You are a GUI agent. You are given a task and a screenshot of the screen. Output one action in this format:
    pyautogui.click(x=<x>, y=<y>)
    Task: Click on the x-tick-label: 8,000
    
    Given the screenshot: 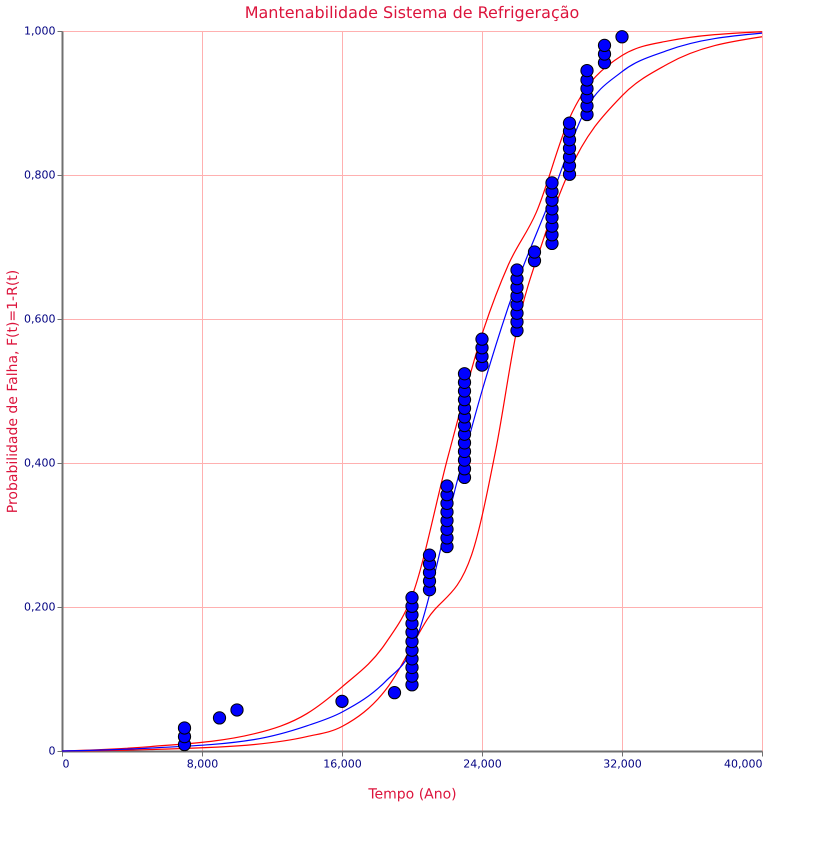 What is the action you would take?
    pyautogui.click(x=202, y=764)
    